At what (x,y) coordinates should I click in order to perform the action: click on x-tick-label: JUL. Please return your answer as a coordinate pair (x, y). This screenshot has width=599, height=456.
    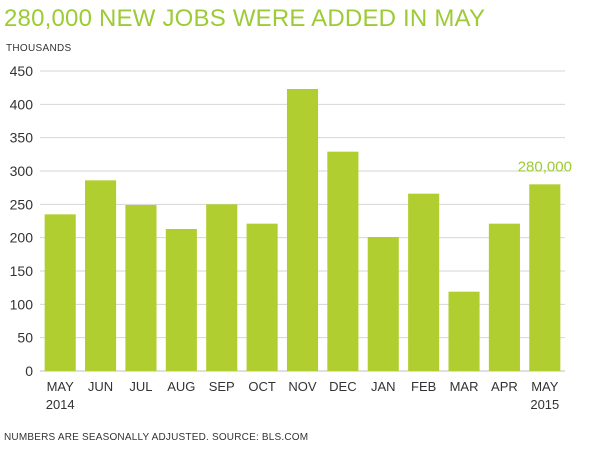
    Looking at the image, I should click on (140, 386).